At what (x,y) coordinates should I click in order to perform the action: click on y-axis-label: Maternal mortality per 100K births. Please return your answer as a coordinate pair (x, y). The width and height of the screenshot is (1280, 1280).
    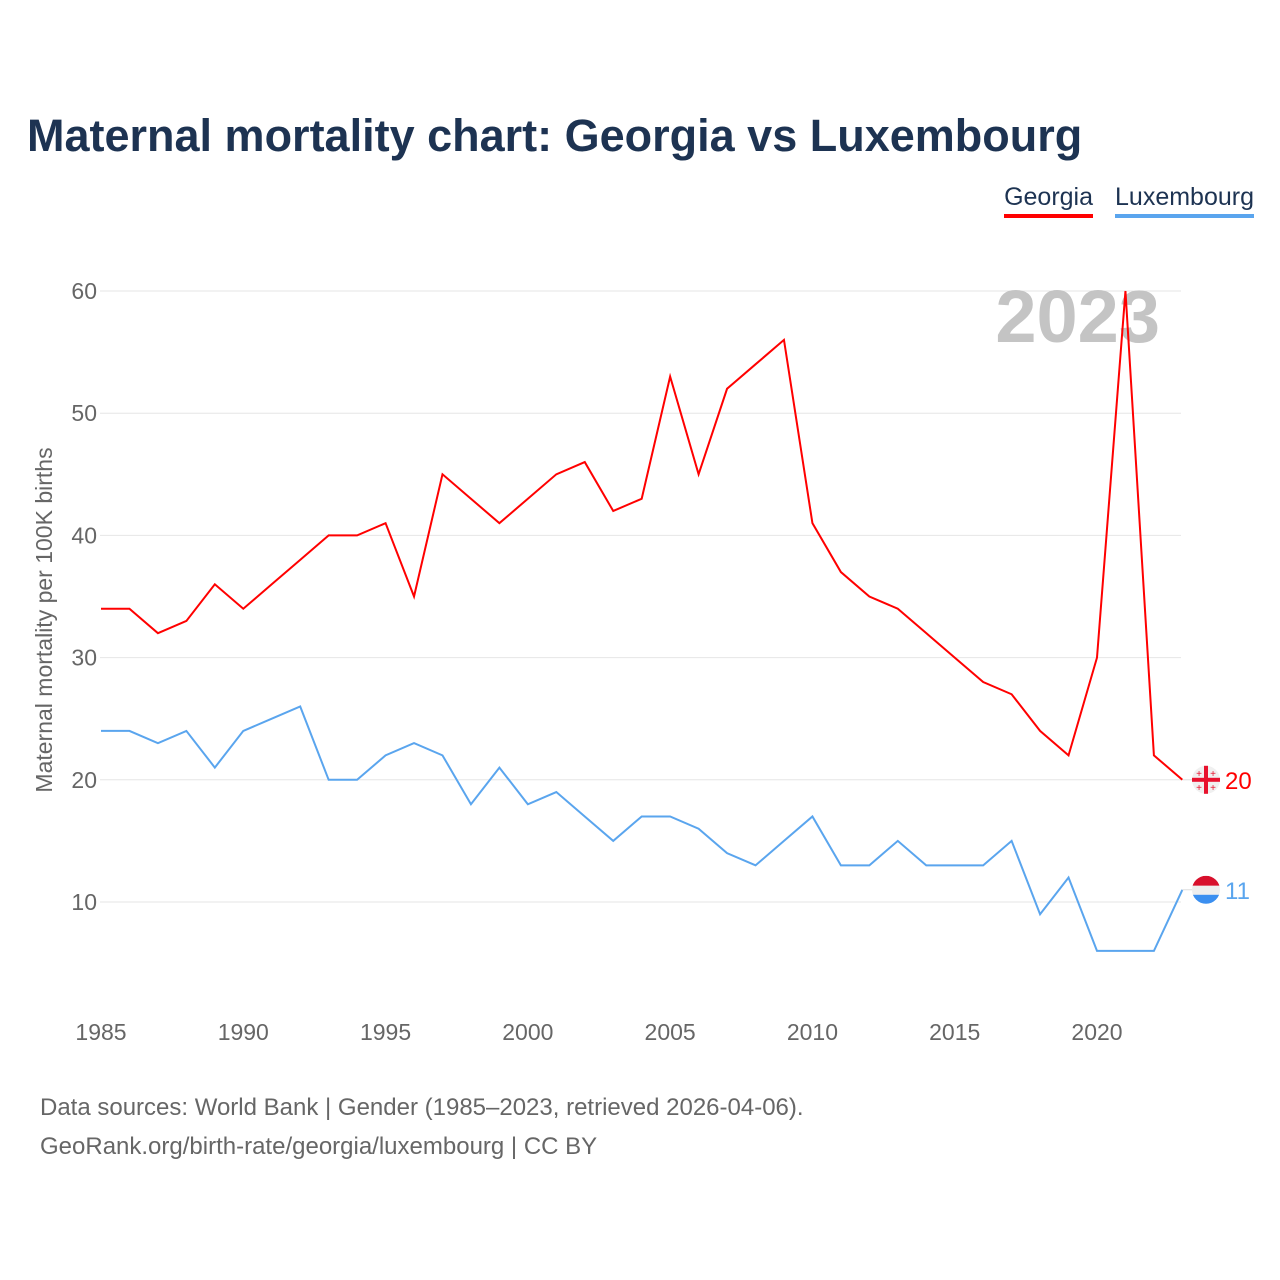
    Looking at the image, I should click on (44, 619).